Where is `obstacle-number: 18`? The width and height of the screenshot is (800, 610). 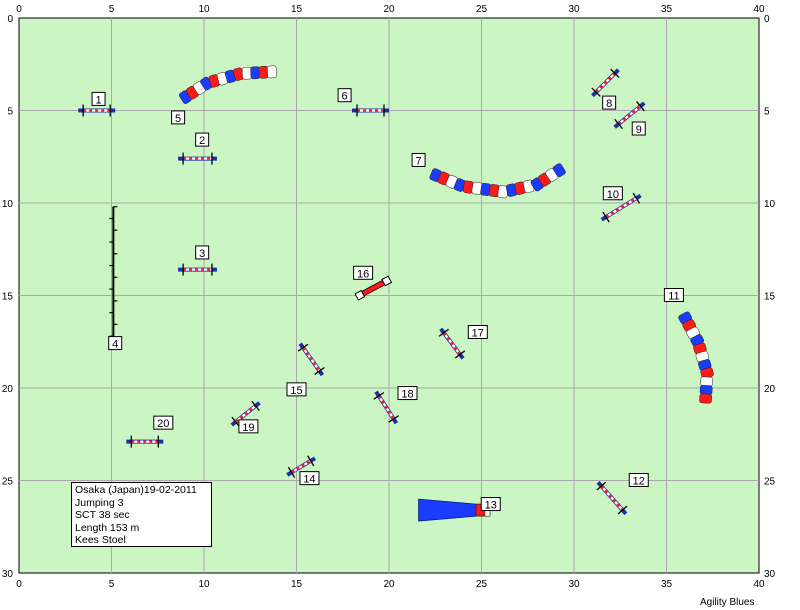
obstacle-number: 18 is located at coordinates (407, 395).